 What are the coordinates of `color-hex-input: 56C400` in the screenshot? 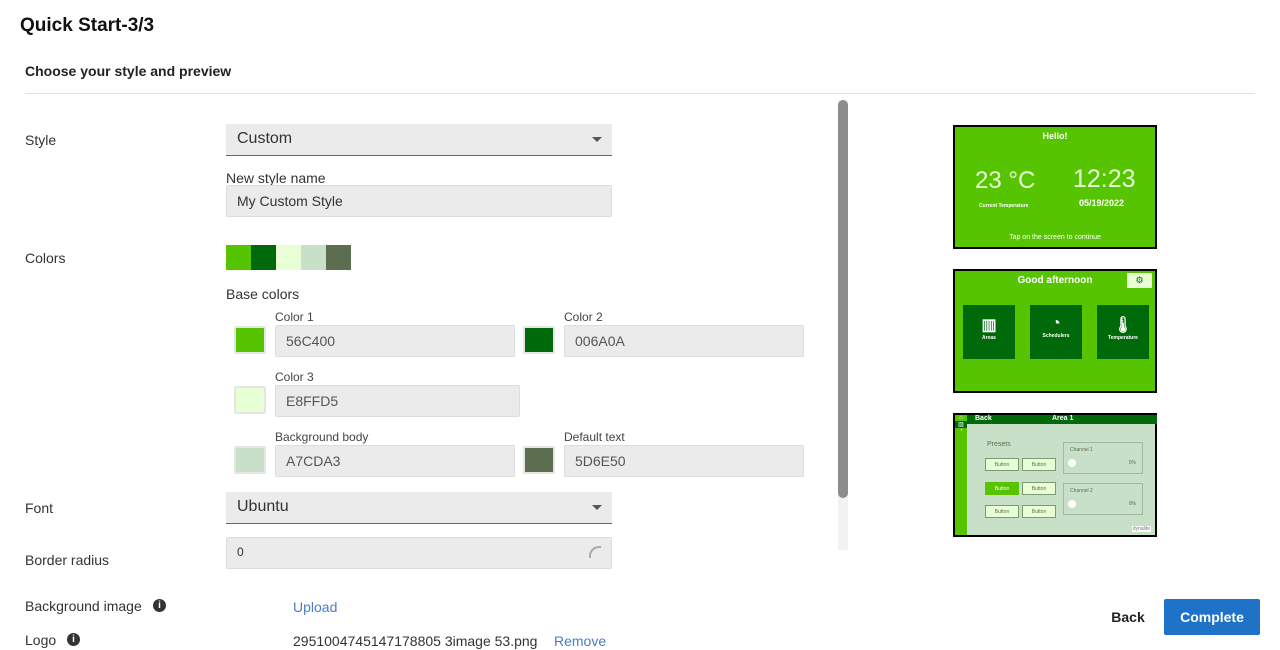 It's located at (395, 341).